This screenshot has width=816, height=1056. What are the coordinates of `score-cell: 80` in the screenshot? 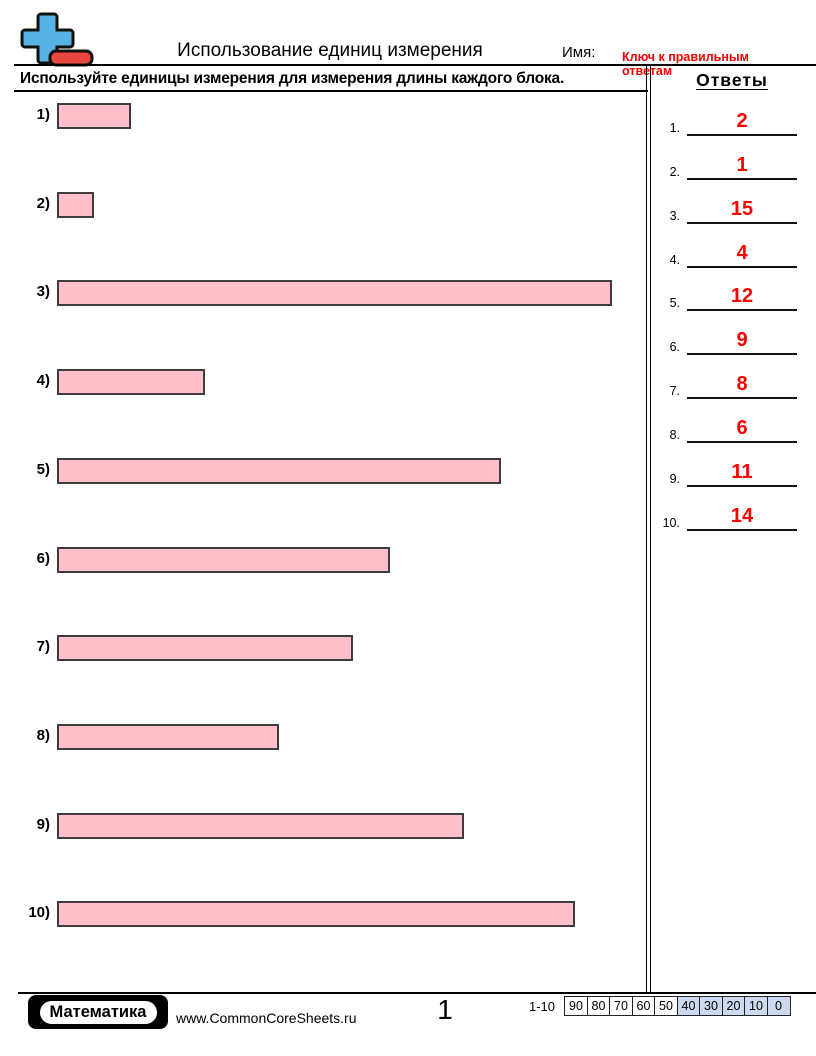 It's located at (598, 1006).